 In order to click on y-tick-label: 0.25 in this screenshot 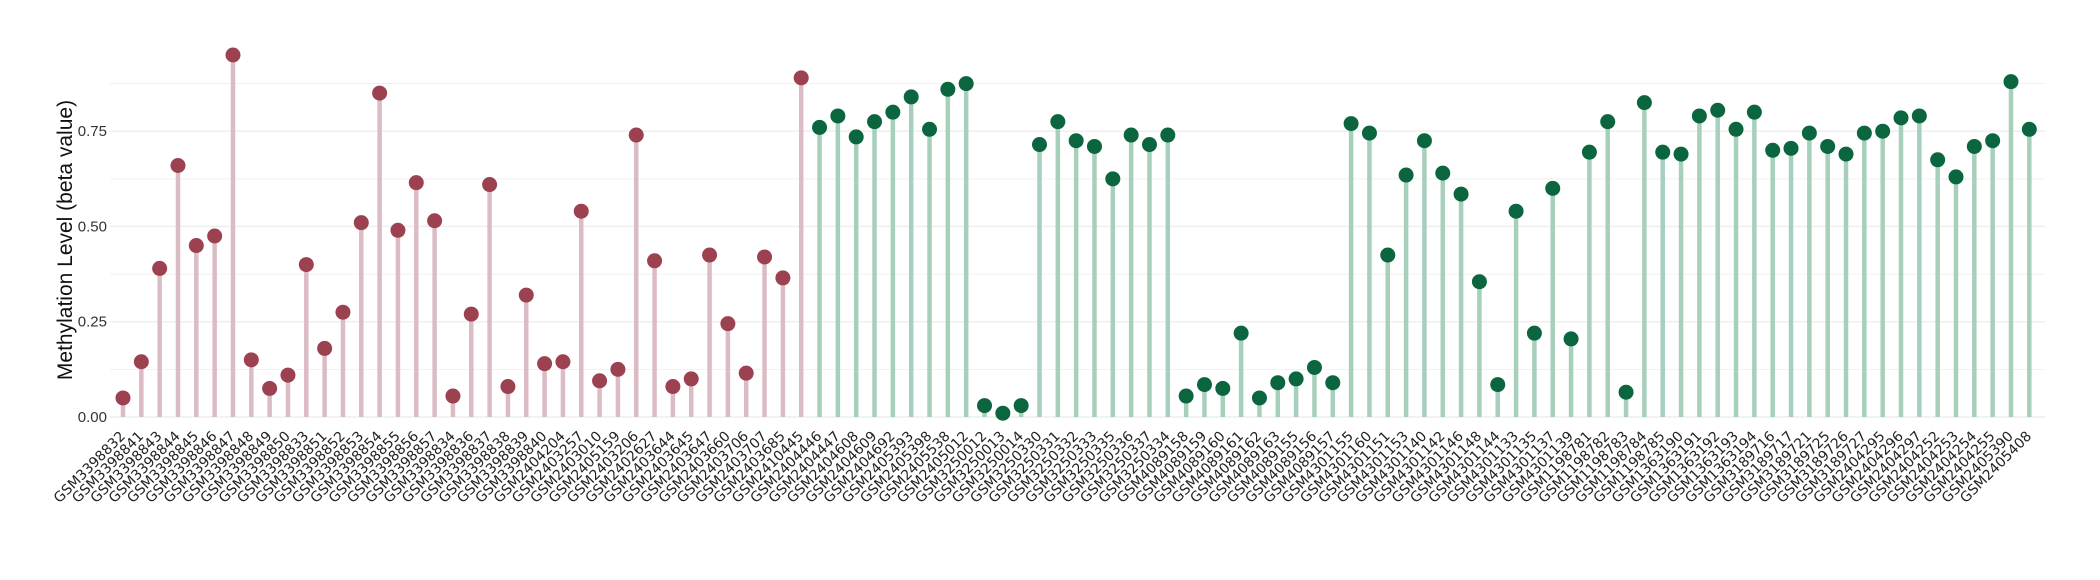, I will do `click(92, 322)`.